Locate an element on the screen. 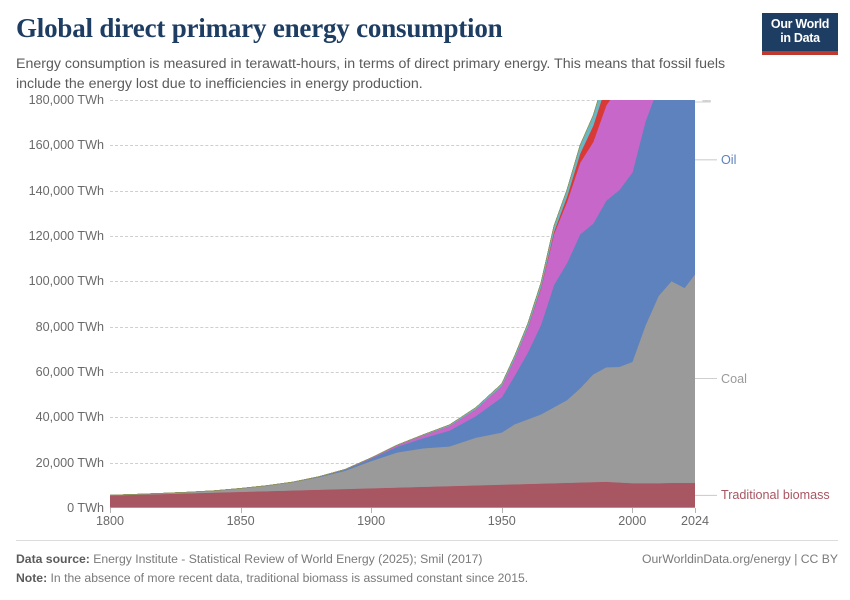  y-axis-tick-label: 60,000 TWh is located at coordinates (69, 372).